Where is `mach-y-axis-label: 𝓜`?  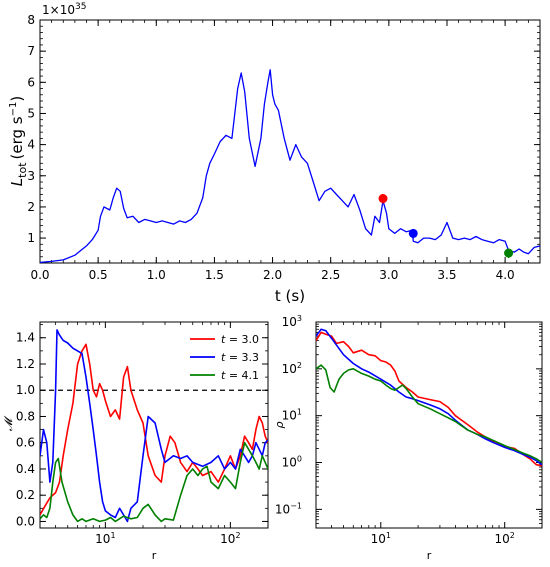
mach-y-axis-label: 𝓜 is located at coordinates (8, 423).